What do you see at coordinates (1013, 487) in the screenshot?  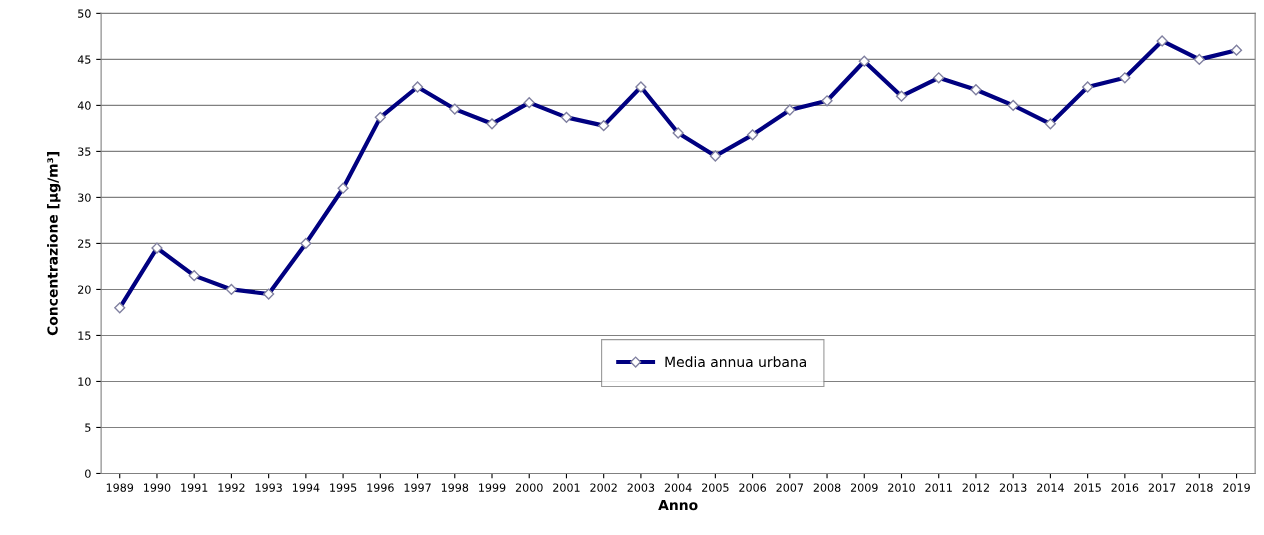 I see `x-tick-label: 2013` at bounding box center [1013, 487].